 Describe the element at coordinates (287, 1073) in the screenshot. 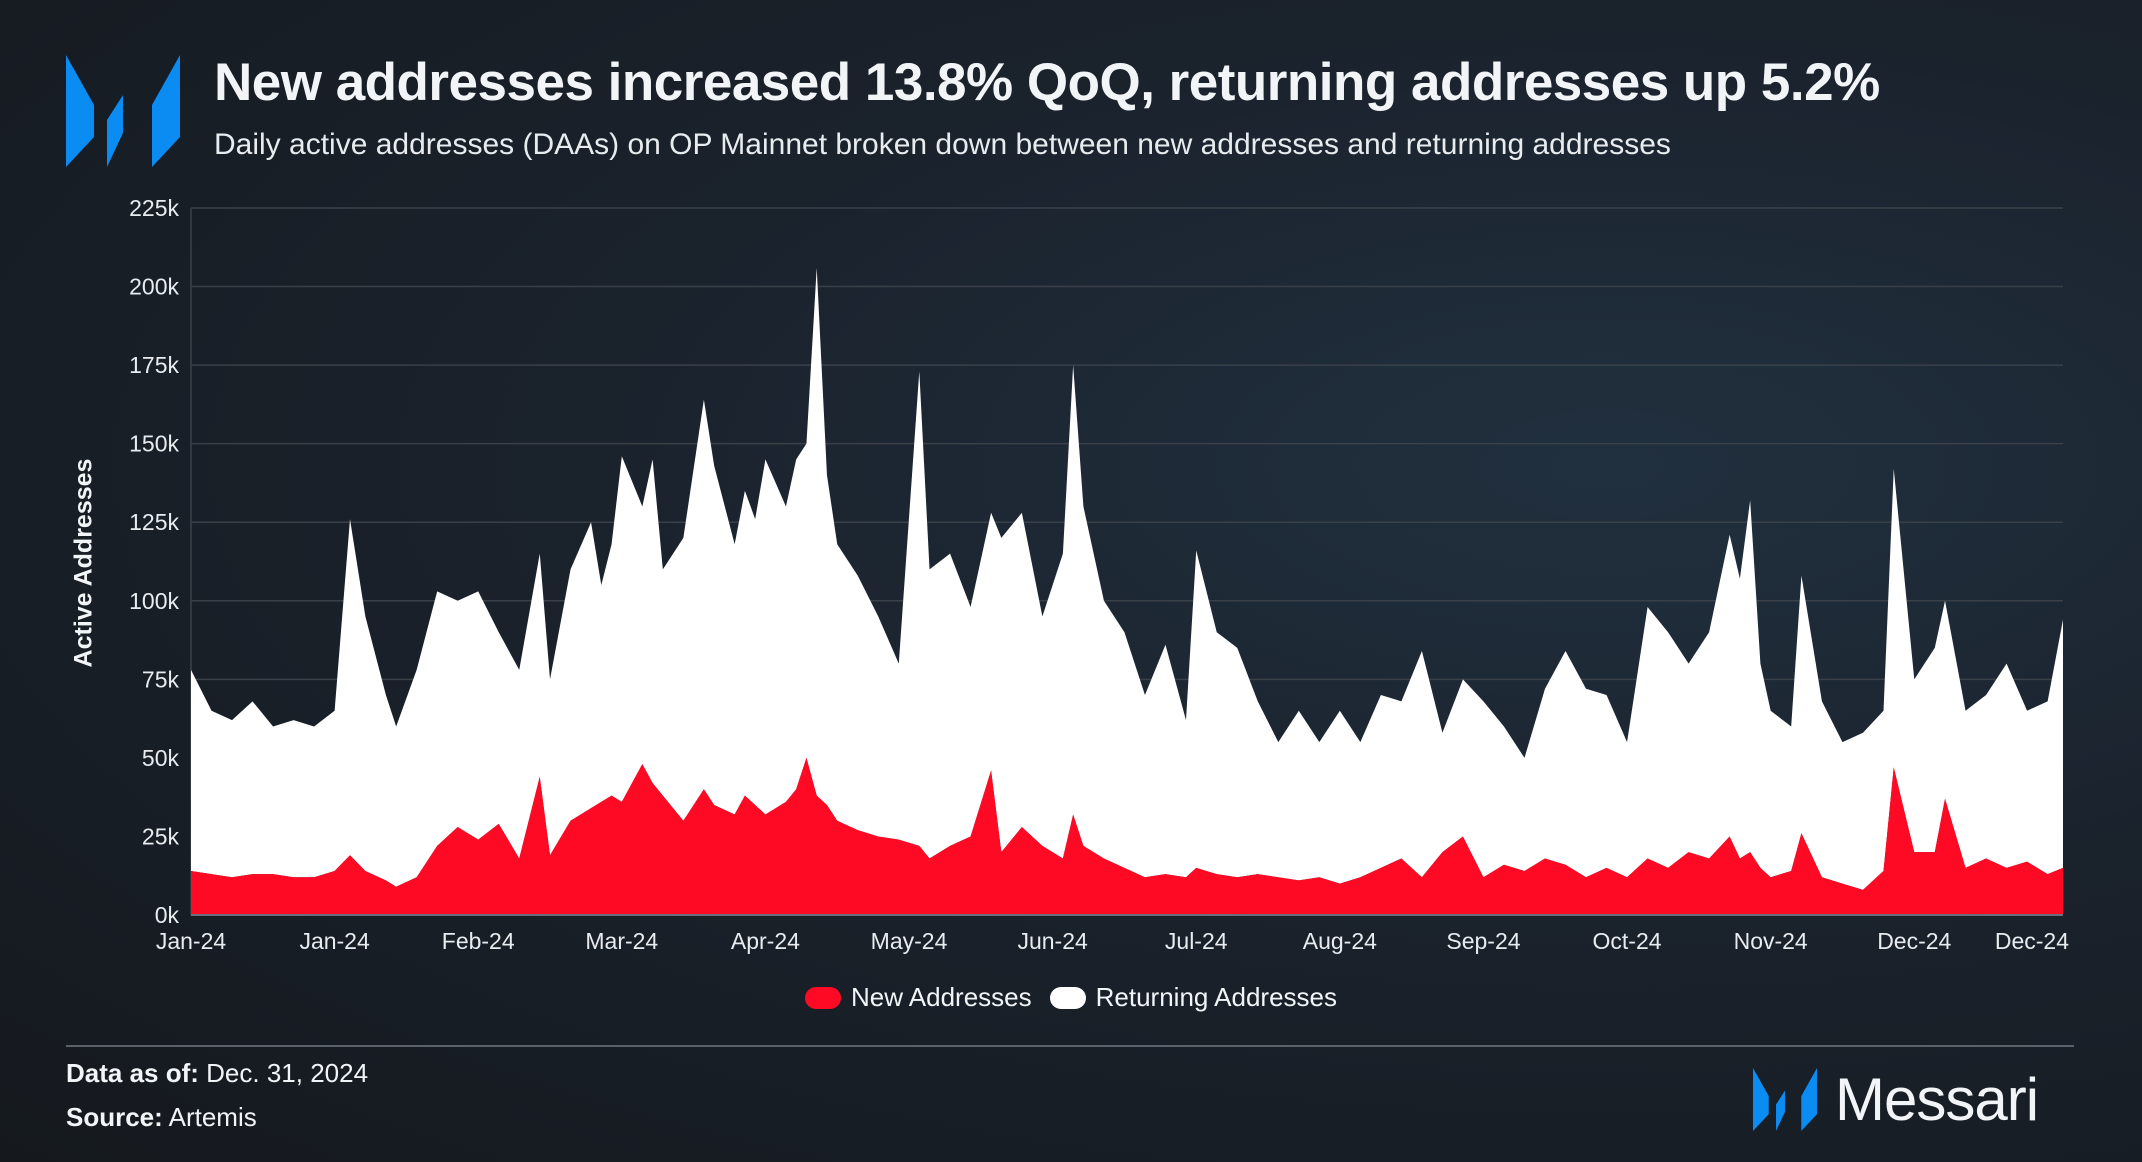

I see `data-as-of-value: Dec. 31, 2024` at that location.